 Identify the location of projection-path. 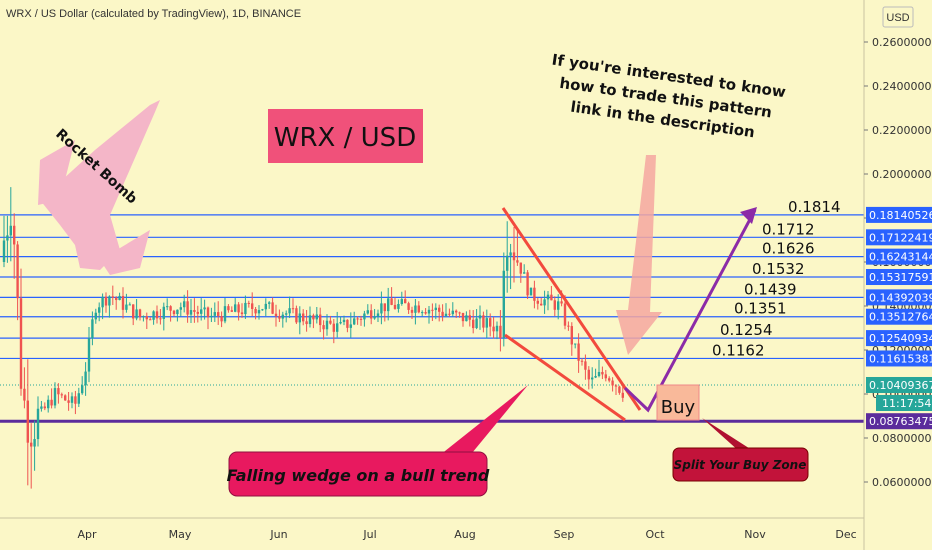
(690, 311).